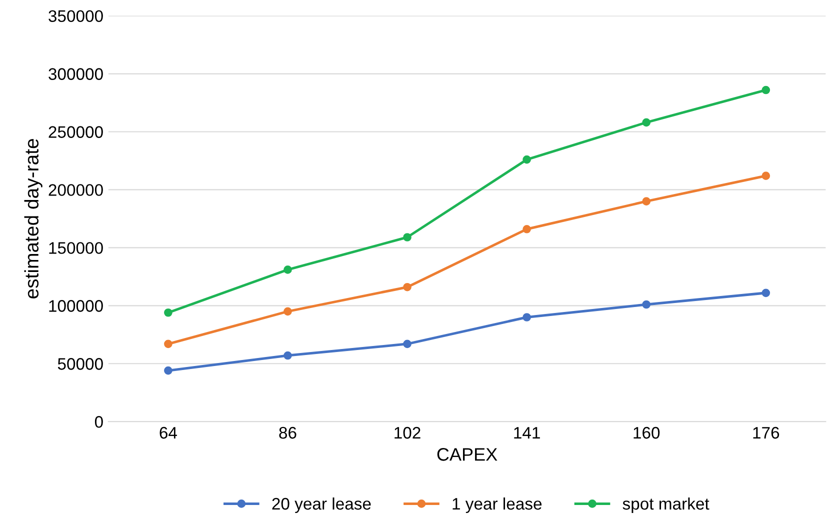  What do you see at coordinates (76, 306) in the screenshot?
I see `y-tick-label: 100000` at bounding box center [76, 306].